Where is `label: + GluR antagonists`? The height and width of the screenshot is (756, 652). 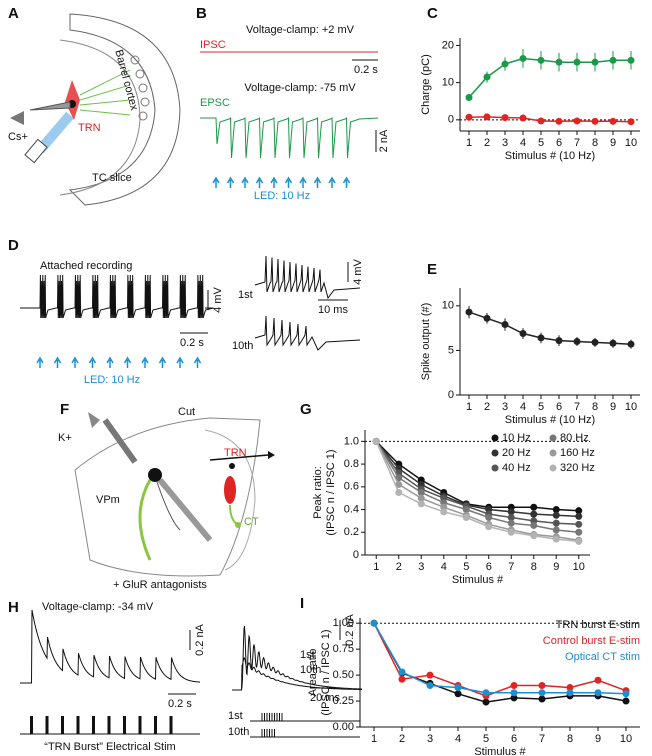
label: + GluR antagonists is located at coordinates (160, 585).